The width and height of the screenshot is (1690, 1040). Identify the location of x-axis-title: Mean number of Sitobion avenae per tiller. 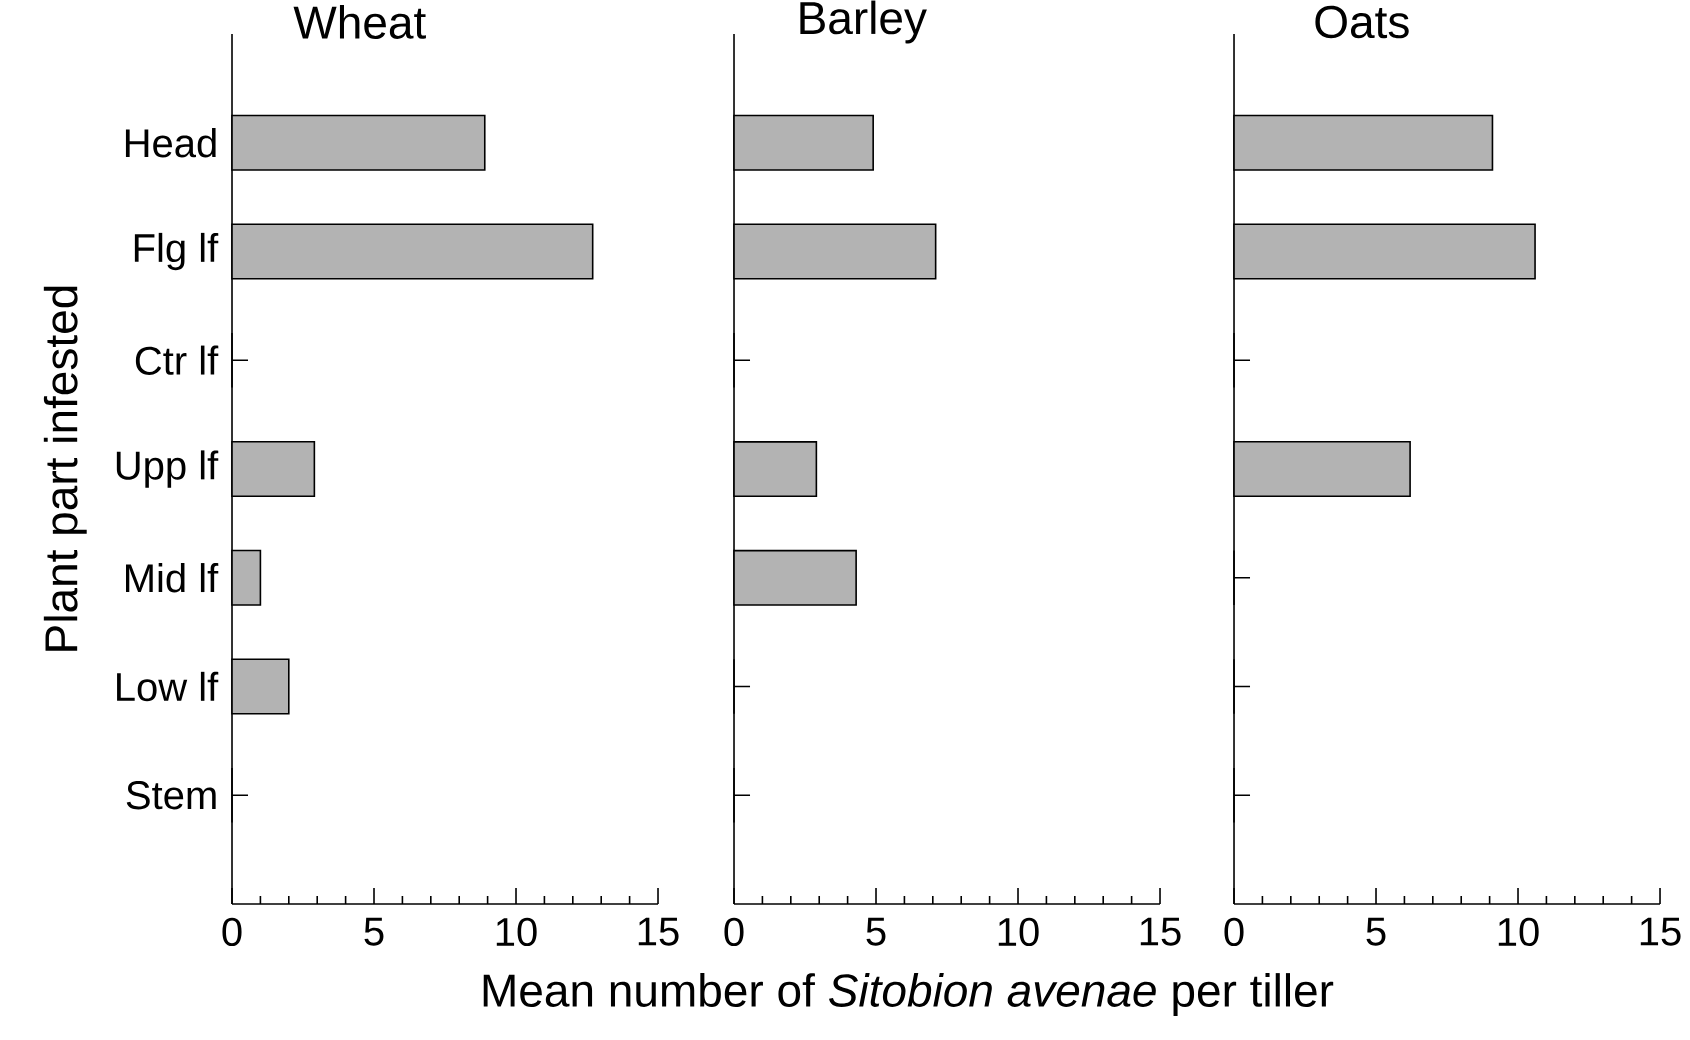
(908, 994).